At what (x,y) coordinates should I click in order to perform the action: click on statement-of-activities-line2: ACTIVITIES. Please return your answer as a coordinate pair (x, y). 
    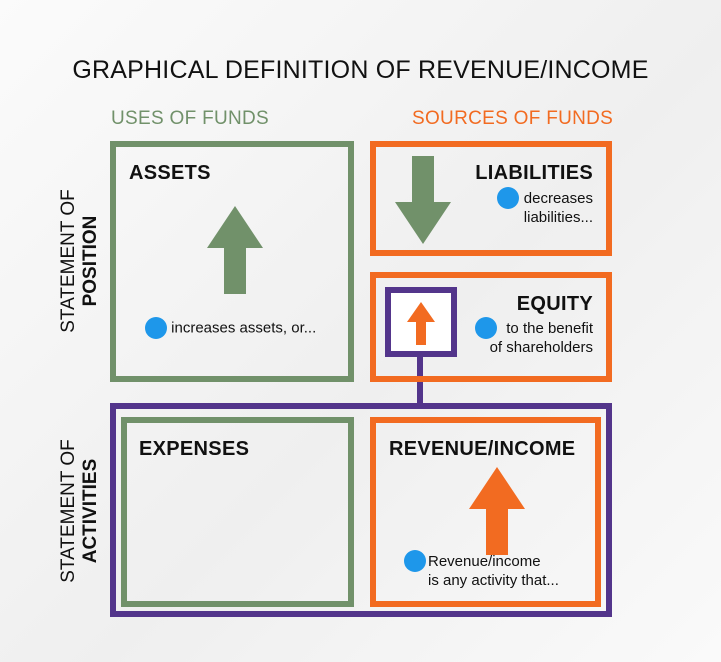
    Looking at the image, I should click on (90, 511).